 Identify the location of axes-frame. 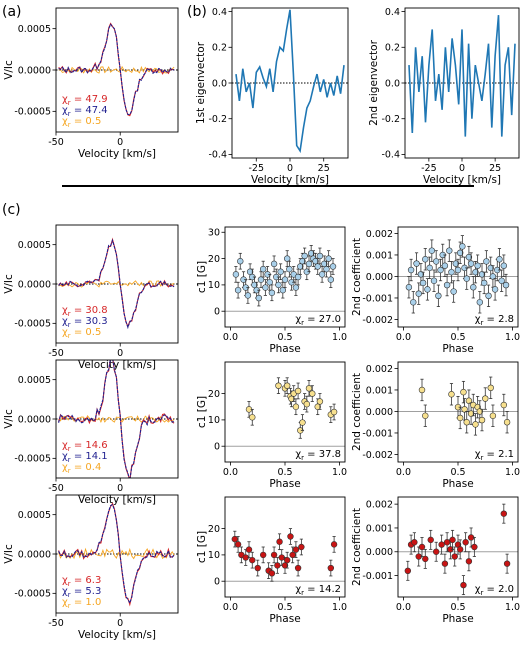
(285, 412).